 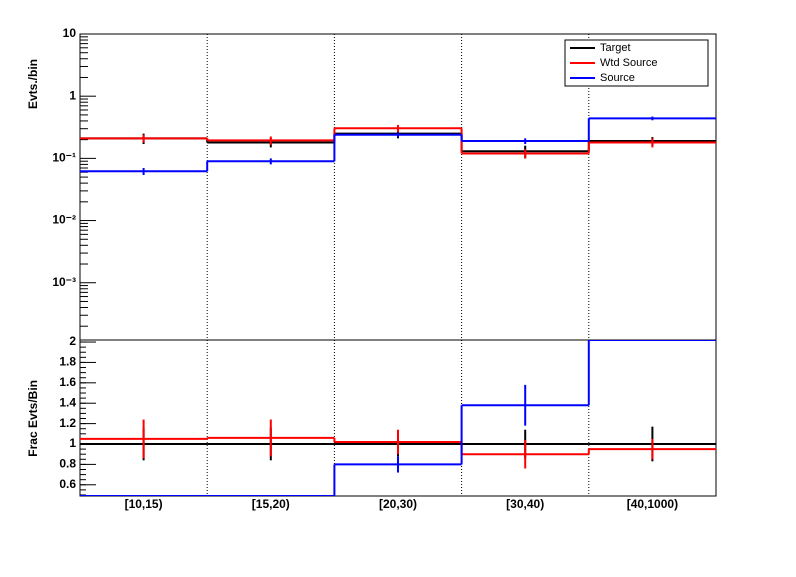 What do you see at coordinates (67, 402) in the screenshot?
I see `y-tick-label: 1.4` at bounding box center [67, 402].